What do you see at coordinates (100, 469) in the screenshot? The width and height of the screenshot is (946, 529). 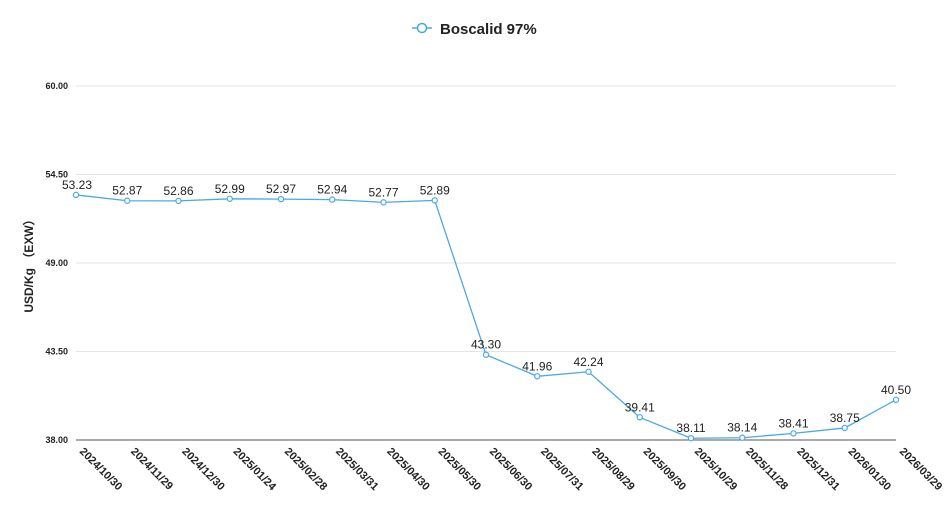 I see `x-tick-label: 2024/10/30` at bounding box center [100, 469].